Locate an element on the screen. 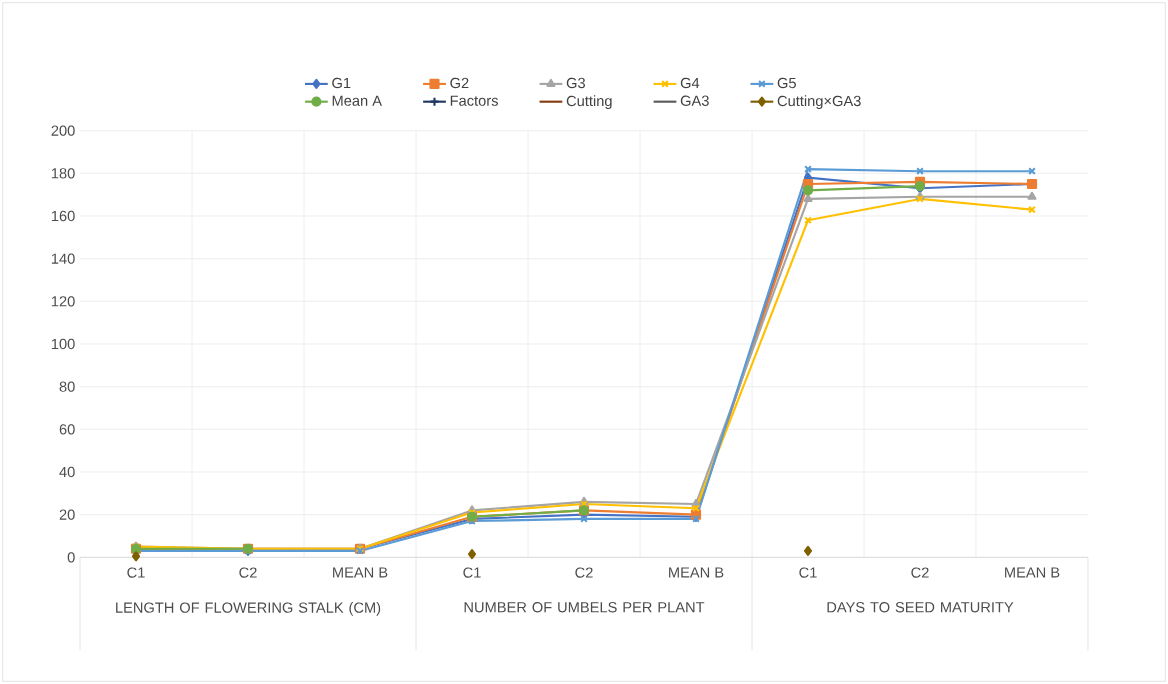  y-tick-label: 0 is located at coordinates (71, 557).